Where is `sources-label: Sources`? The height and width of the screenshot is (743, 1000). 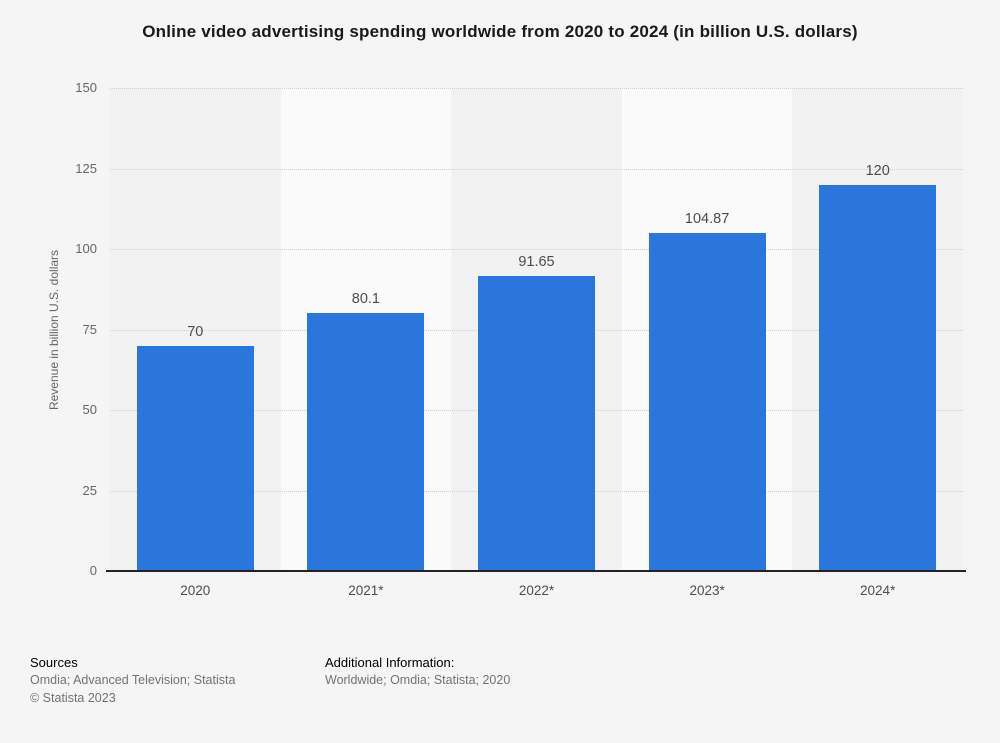 sources-label: Sources is located at coordinates (54, 662).